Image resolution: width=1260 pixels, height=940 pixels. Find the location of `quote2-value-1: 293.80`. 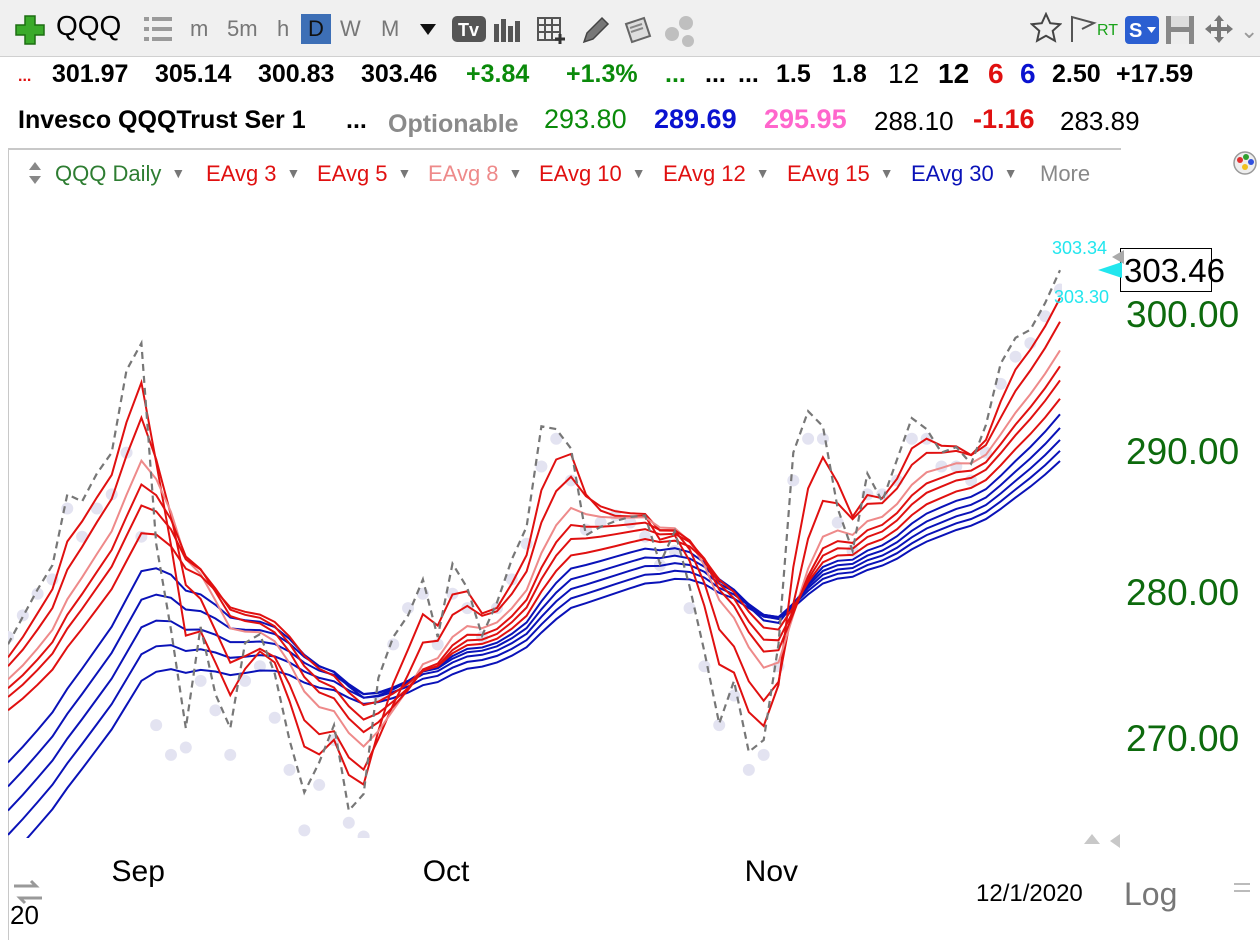

quote2-value-1: 293.80 is located at coordinates (585, 119).